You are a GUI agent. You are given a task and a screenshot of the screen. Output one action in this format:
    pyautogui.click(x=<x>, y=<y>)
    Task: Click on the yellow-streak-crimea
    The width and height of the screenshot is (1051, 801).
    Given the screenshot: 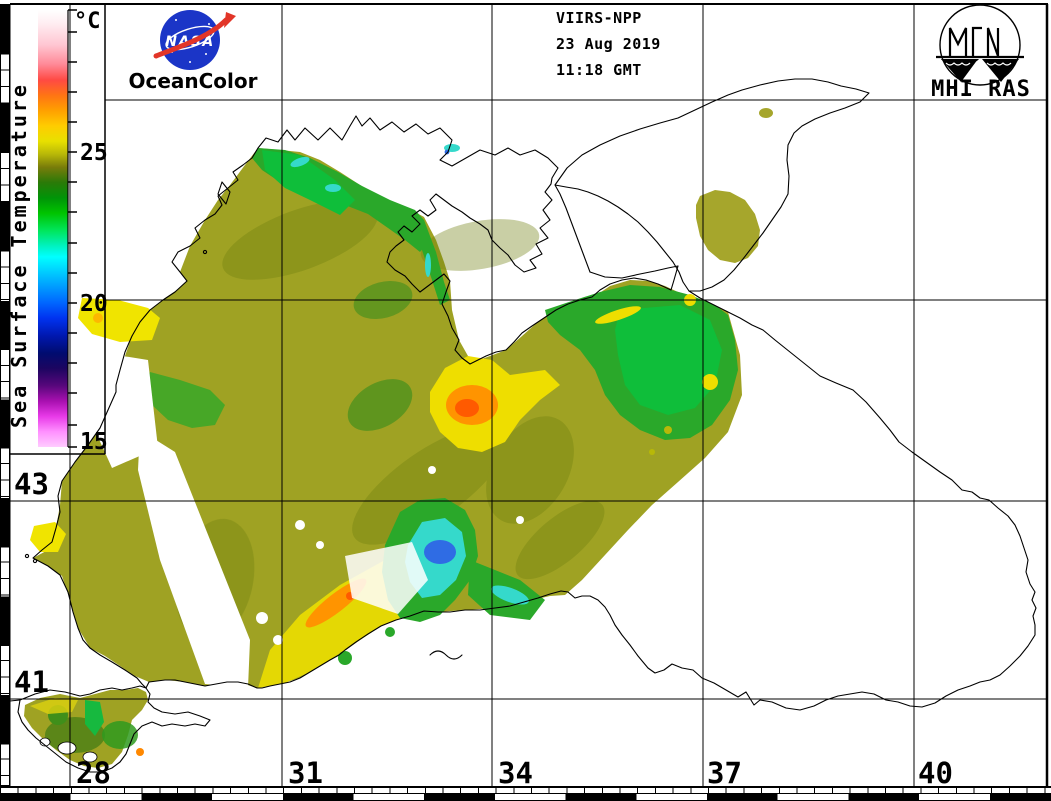 What is the action you would take?
    pyautogui.click(x=618, y=315)
    